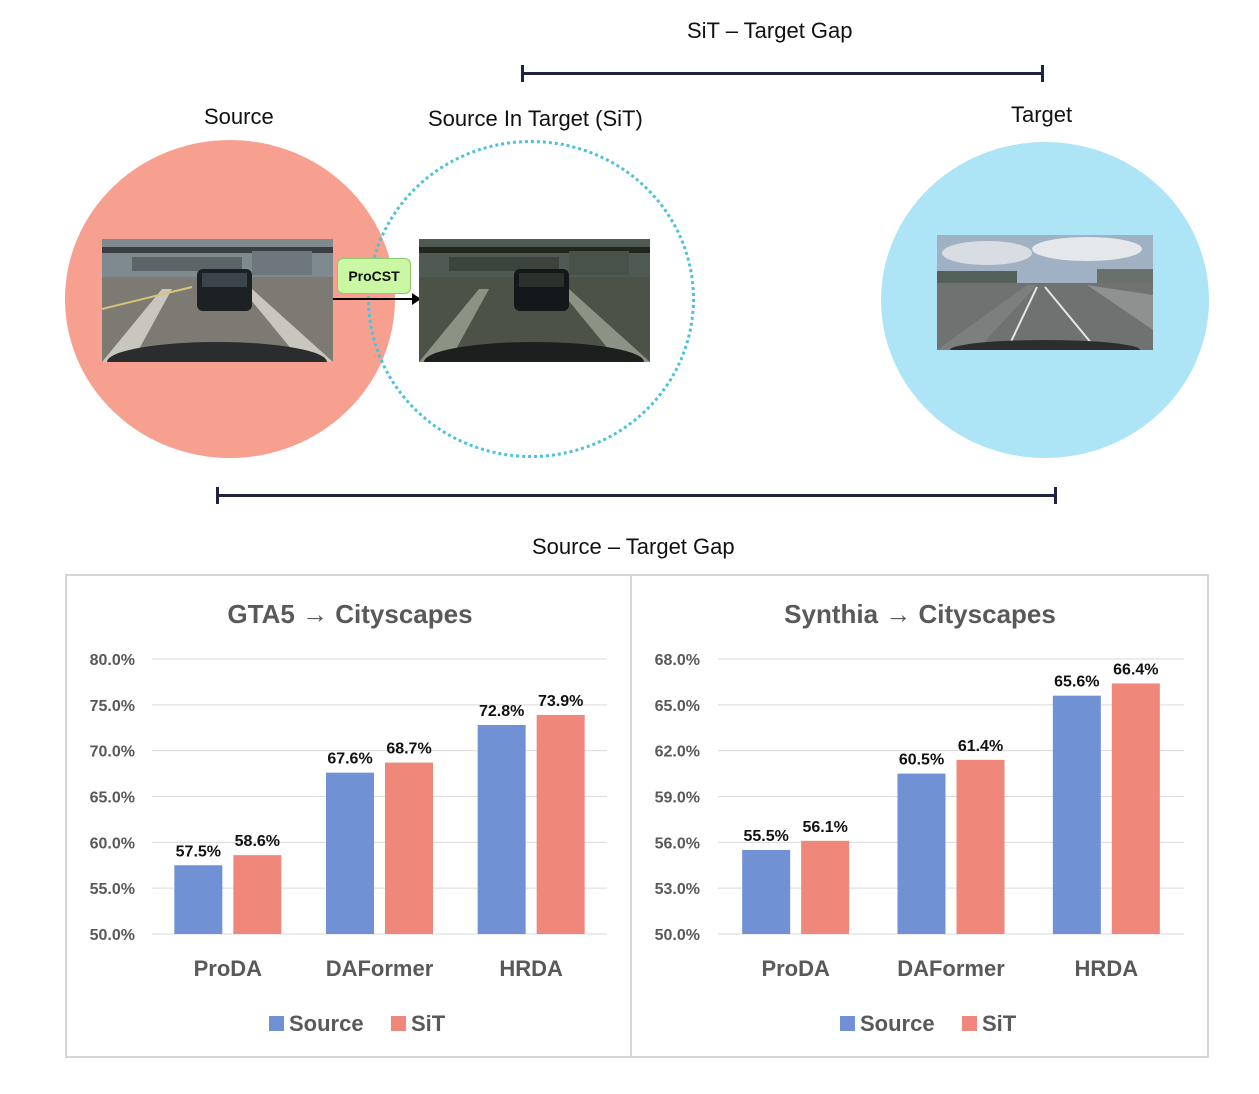  I want to click on data-label: 60.5%, so click(921, 760).